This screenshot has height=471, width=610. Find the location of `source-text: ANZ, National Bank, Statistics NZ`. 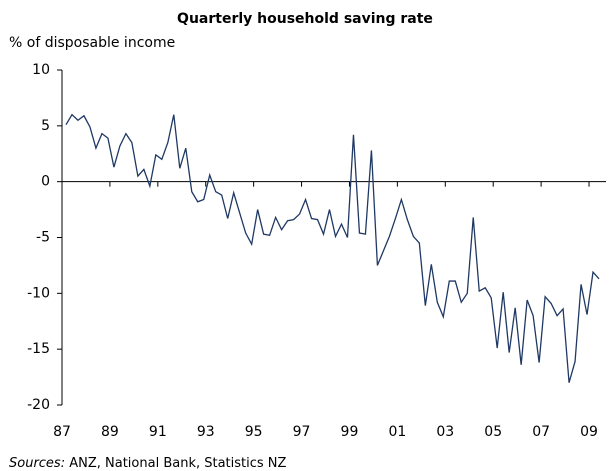

source-text: ANZ, National Bank, Statistics NZ is located at coordinates (177, 463).